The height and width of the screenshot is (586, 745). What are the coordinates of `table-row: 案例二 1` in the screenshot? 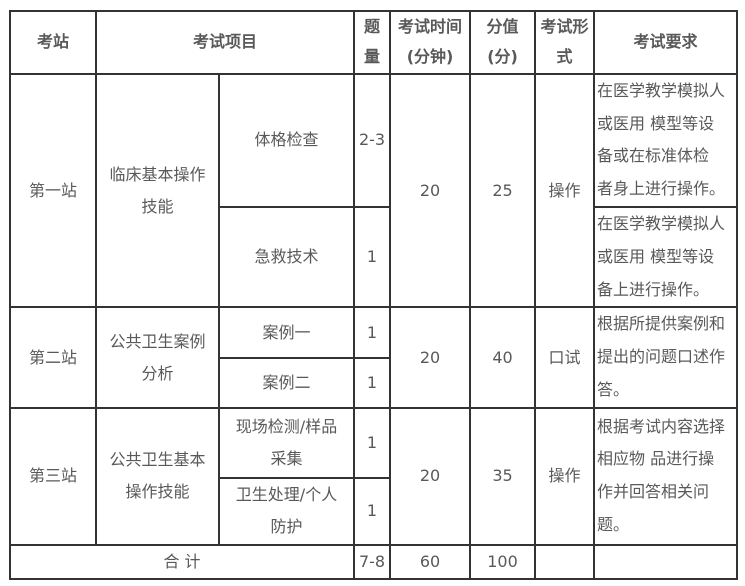 It's located at (373, 383).